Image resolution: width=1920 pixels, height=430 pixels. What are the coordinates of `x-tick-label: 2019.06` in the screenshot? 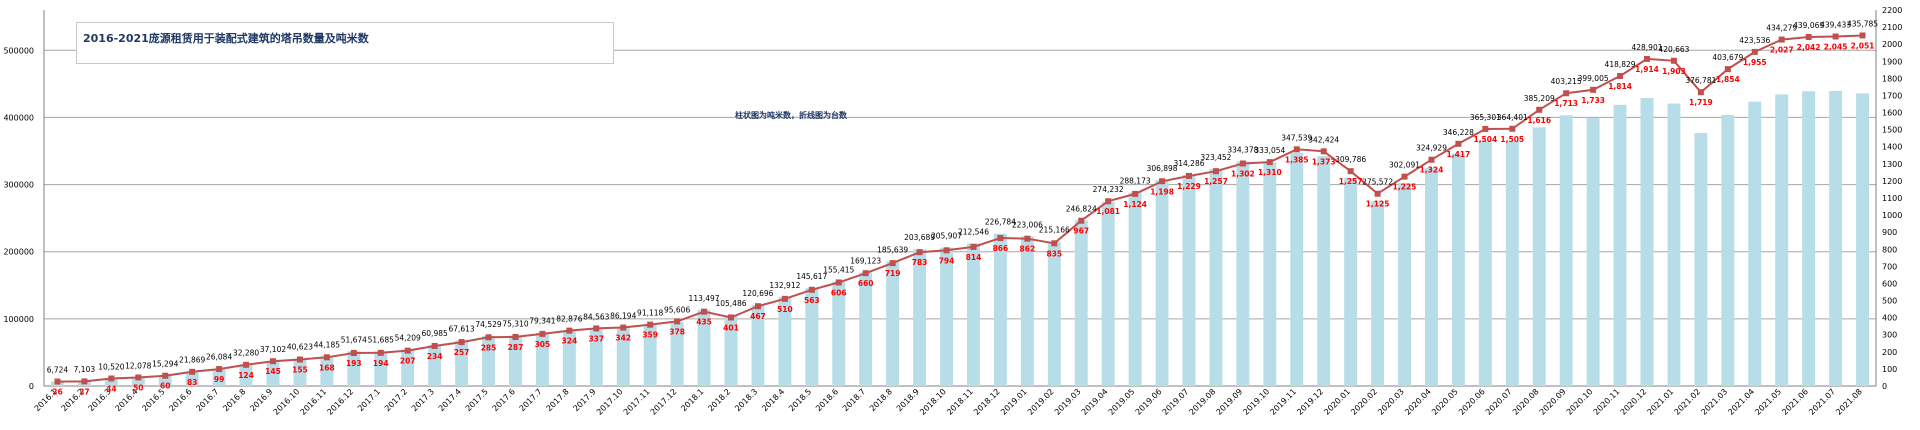 It's located at (1149, 402).